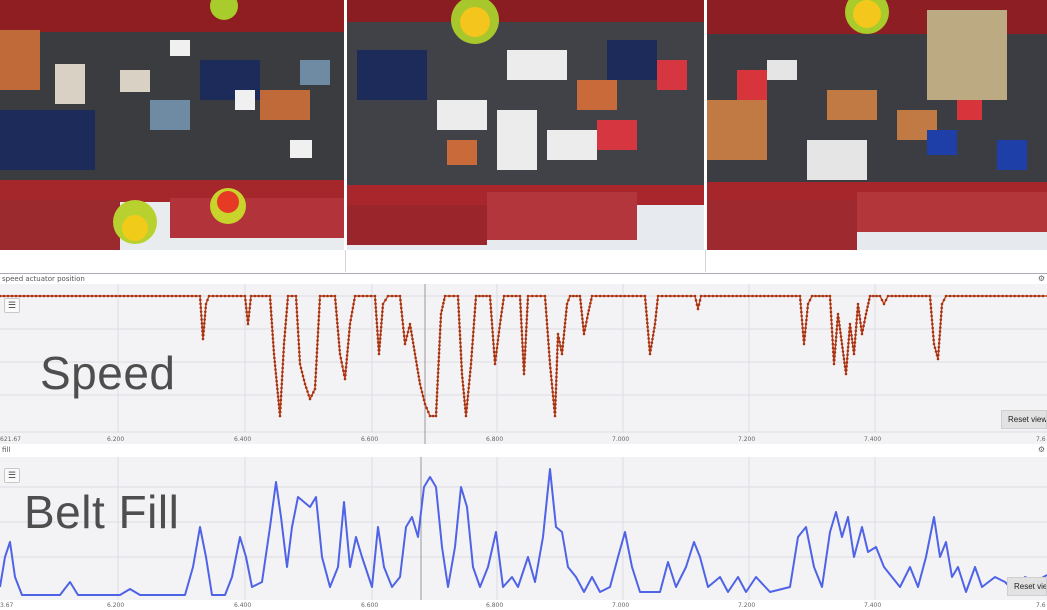 The image size is (1047, 610). Describe the element at coordinates (1027, 586) in the screenshot. I see `fill-reset-view-button: Reset view` at that location.